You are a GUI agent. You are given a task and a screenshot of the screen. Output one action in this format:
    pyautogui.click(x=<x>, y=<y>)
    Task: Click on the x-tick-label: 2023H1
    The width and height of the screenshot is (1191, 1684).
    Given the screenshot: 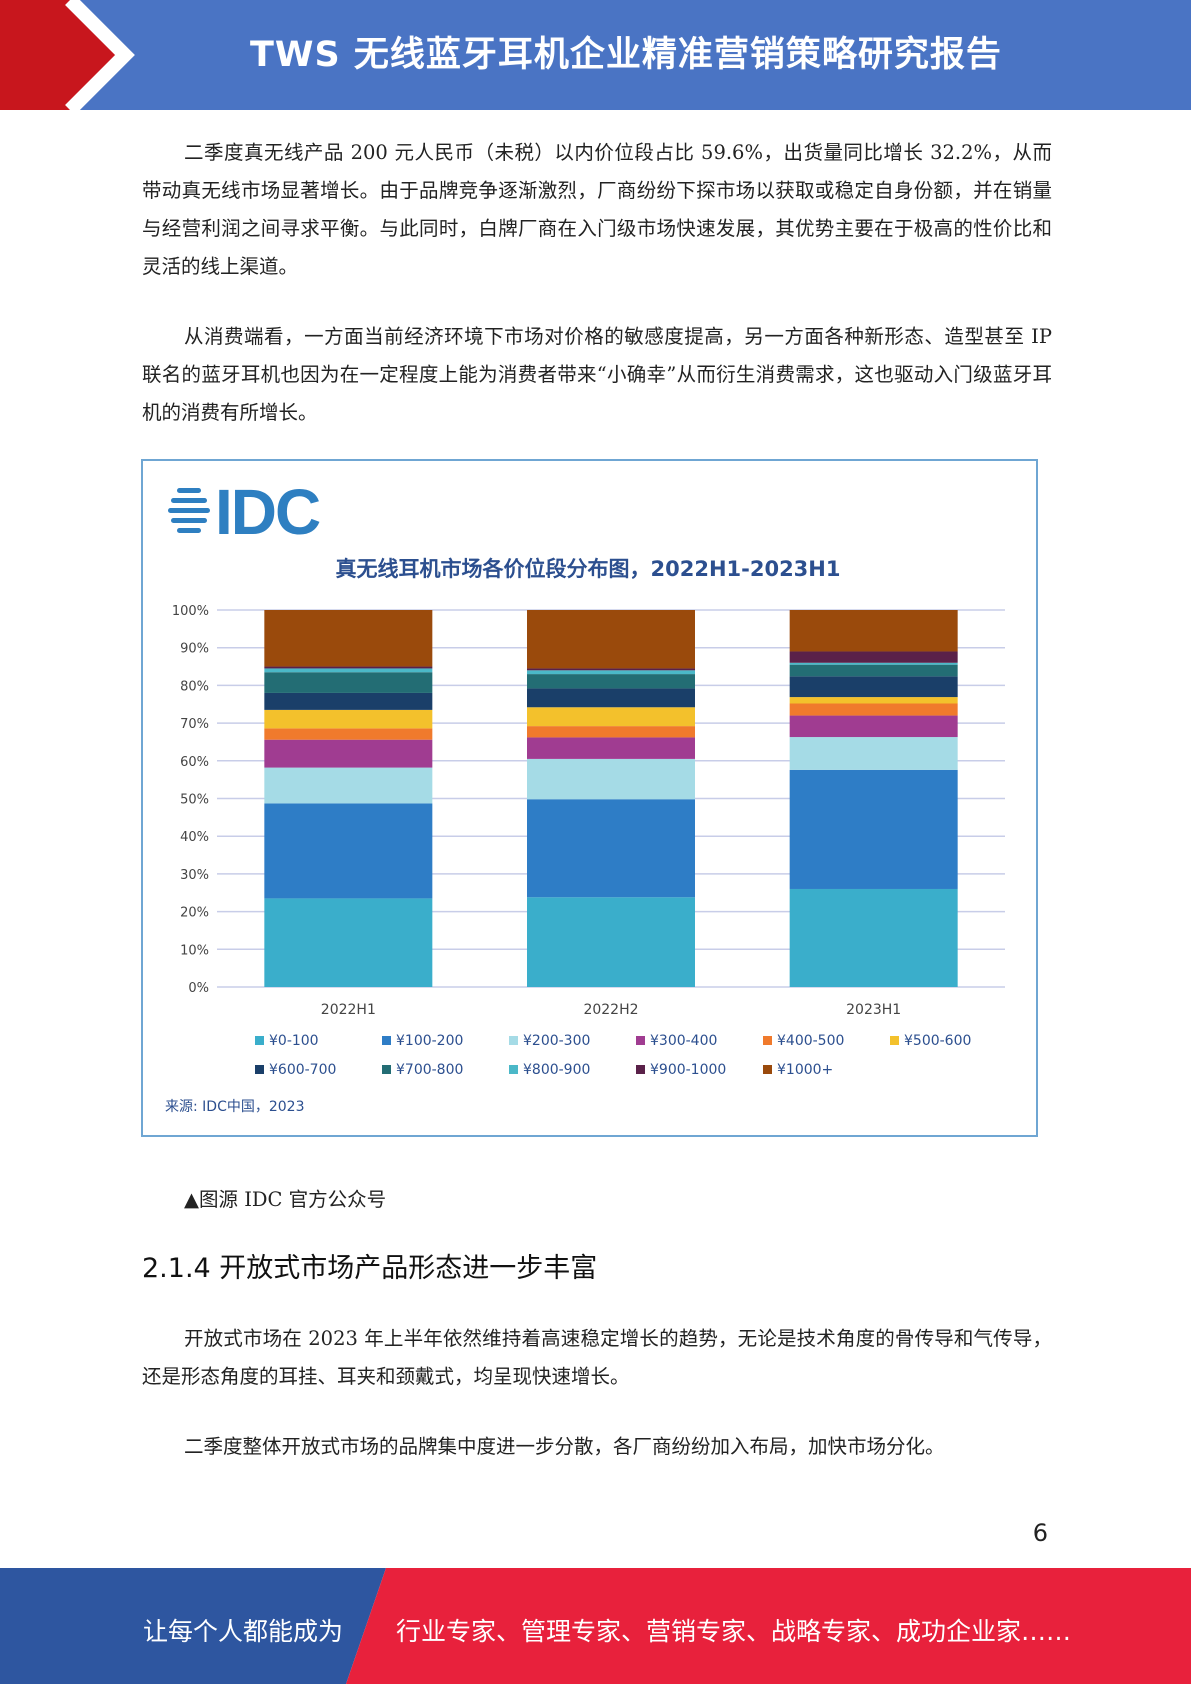 What is the action you would take?
    pyautogui.click(x=873, y=1010)
    